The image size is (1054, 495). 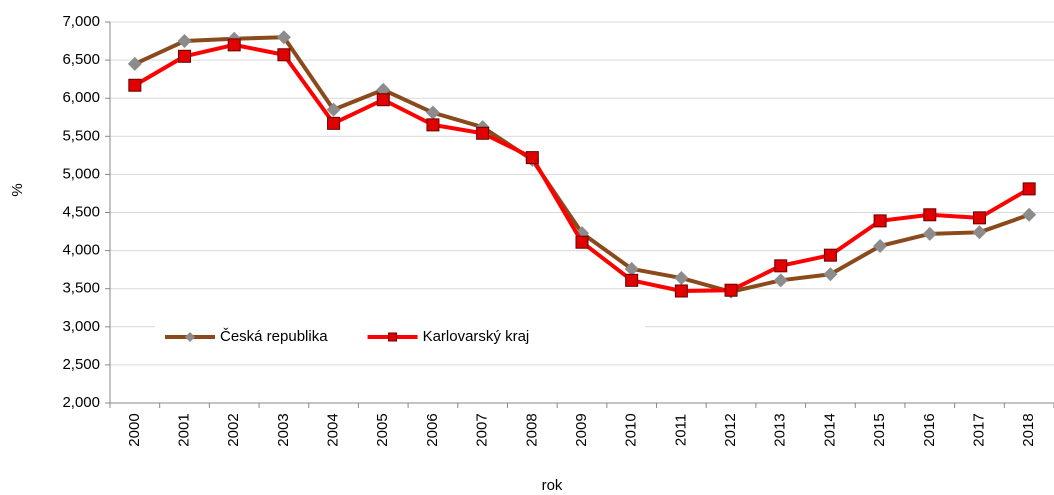 I want to click on y-tick-label: 5,000, so click(x=81, y=173).